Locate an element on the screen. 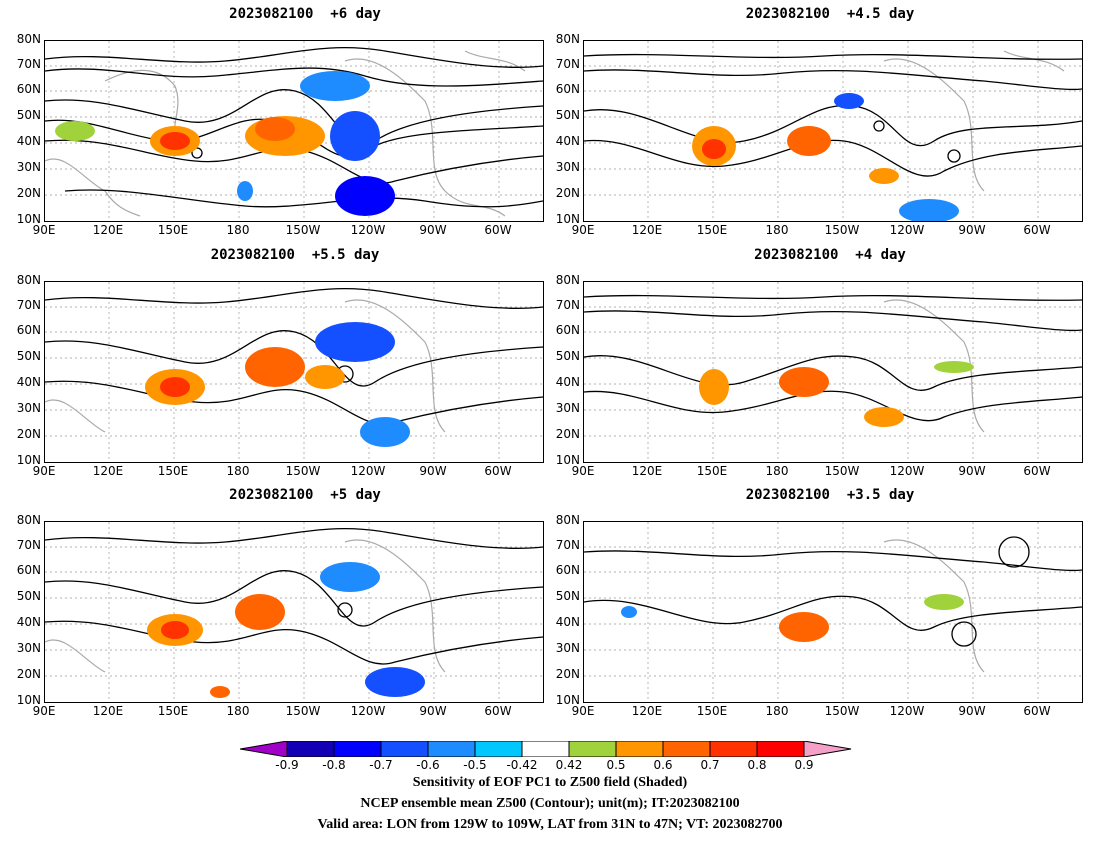 The width and height of the screenshot is (1100, 850). colorbar is located at coordinates (546, 749).